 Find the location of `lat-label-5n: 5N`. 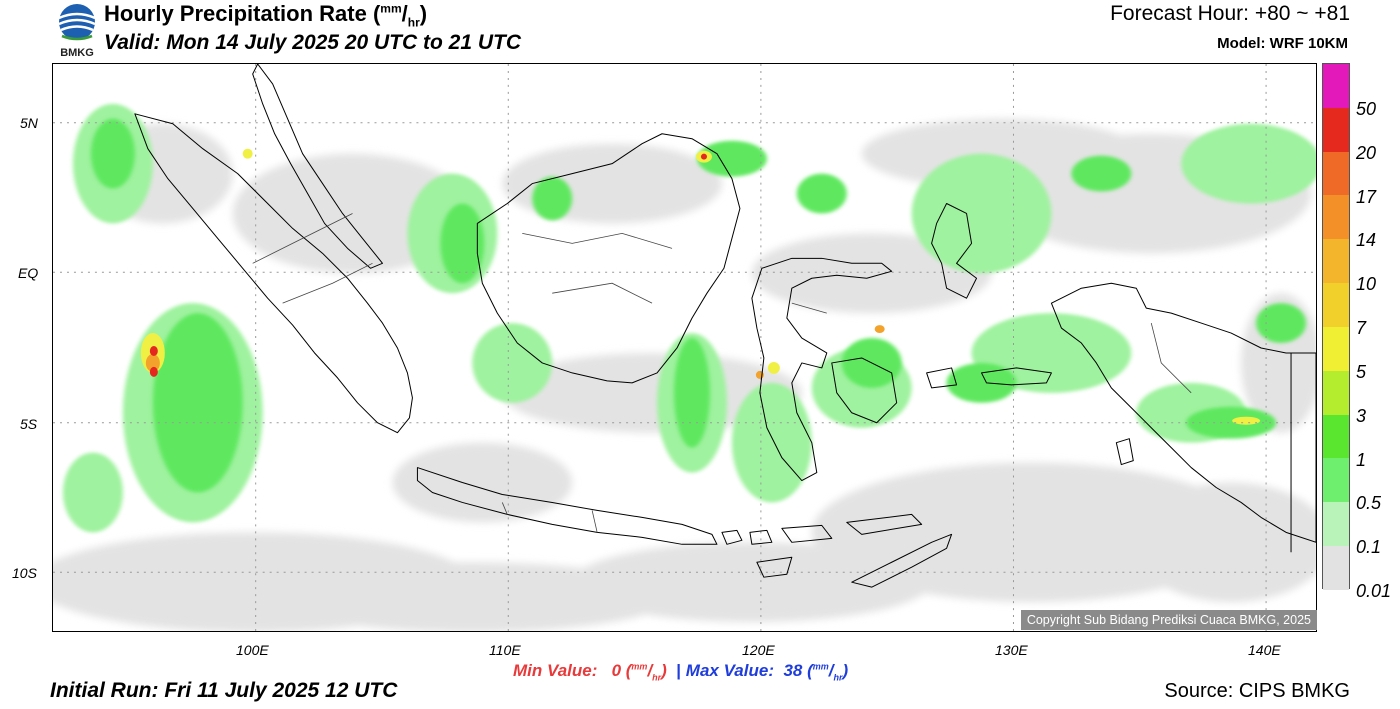

lat-label-5n: 5N is located at coordinates (29, 123).